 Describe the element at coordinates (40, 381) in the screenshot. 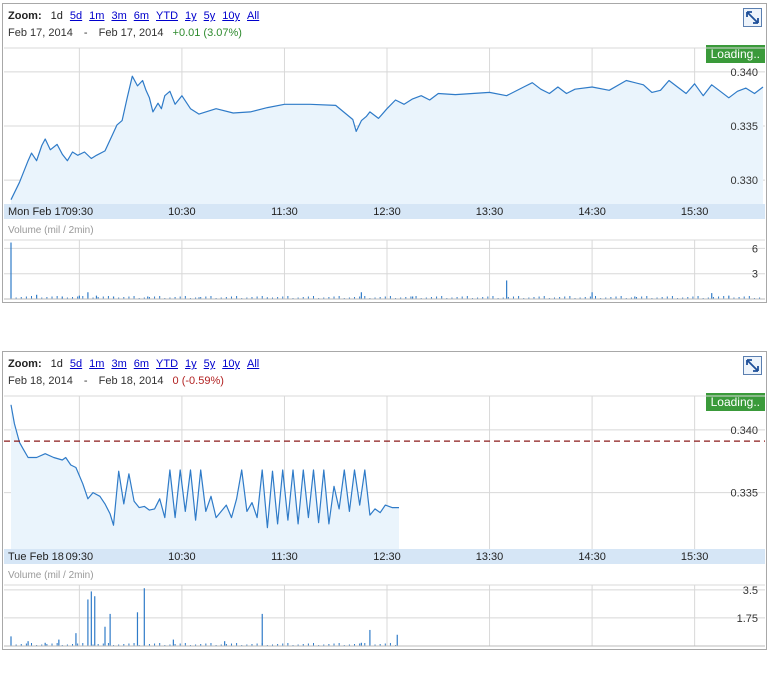

I see `range-start-date: Feb 18, 2014` at that location.